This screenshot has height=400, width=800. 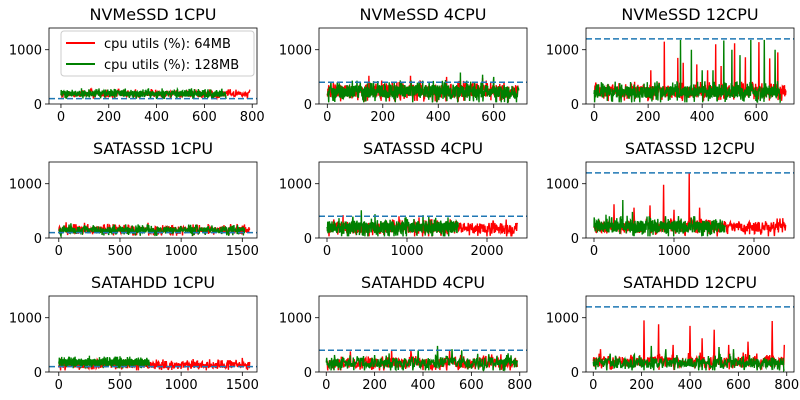 What do you see at coordinates (153, 148) in the screenshot?
I see `subplot-title: SATASSD 1CPU` at bounding box center [153, 148].